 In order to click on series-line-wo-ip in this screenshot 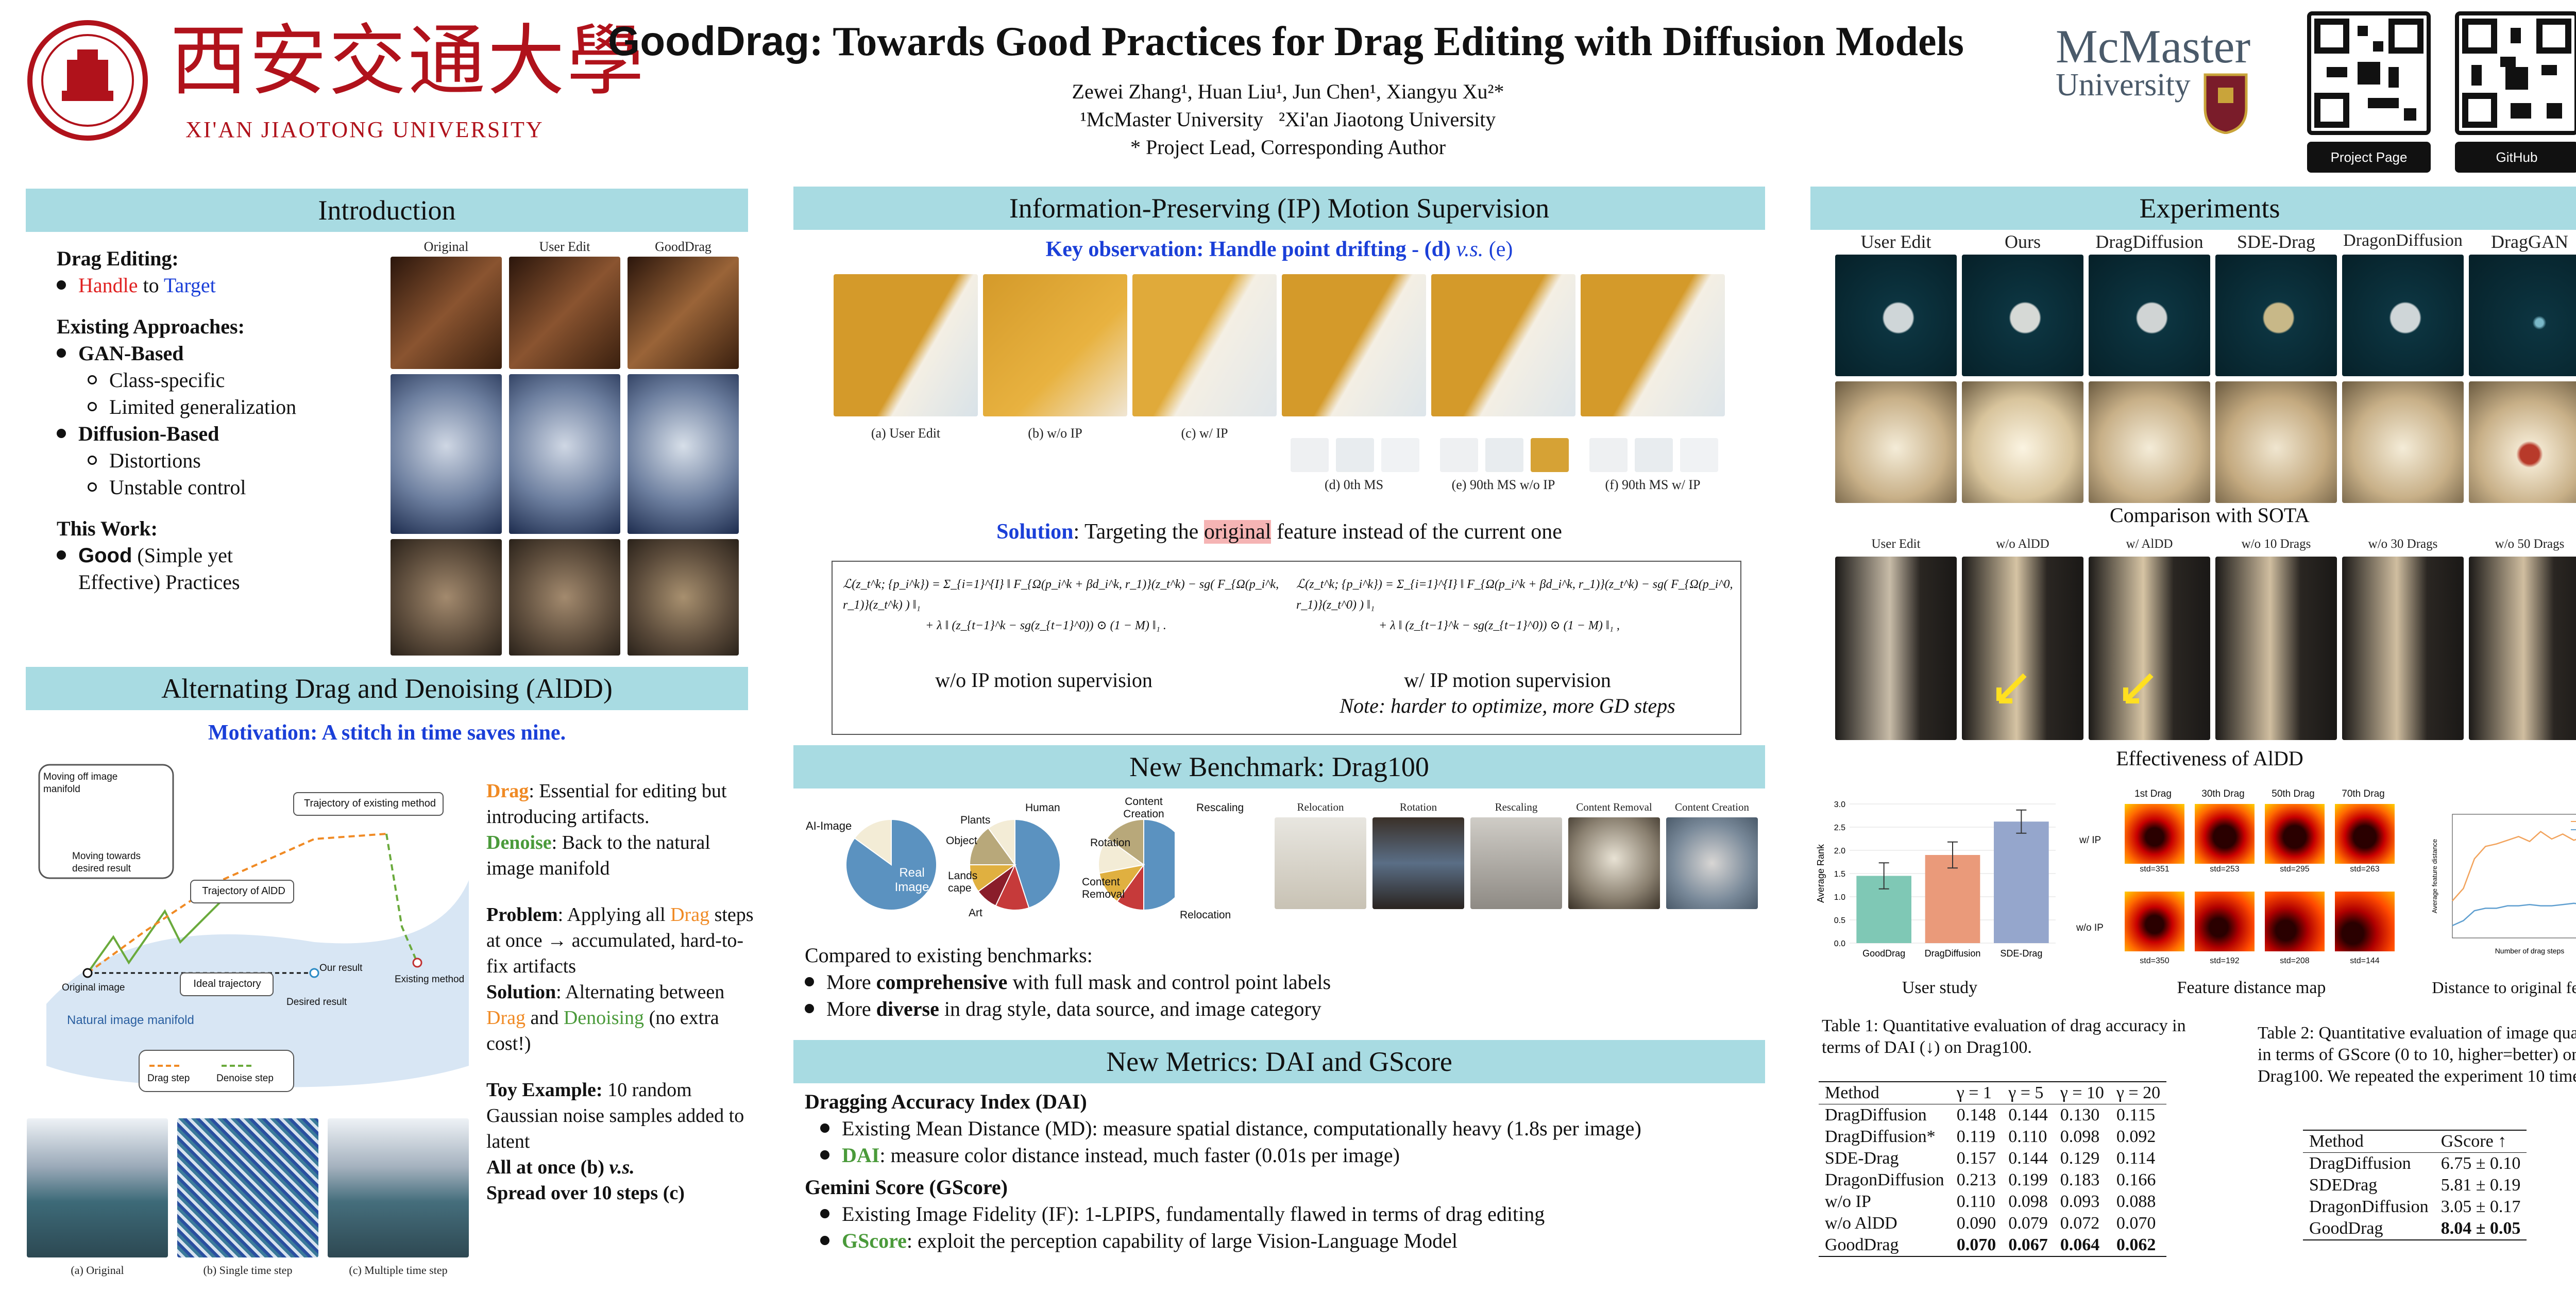, I will do `click(2514, 866)`.